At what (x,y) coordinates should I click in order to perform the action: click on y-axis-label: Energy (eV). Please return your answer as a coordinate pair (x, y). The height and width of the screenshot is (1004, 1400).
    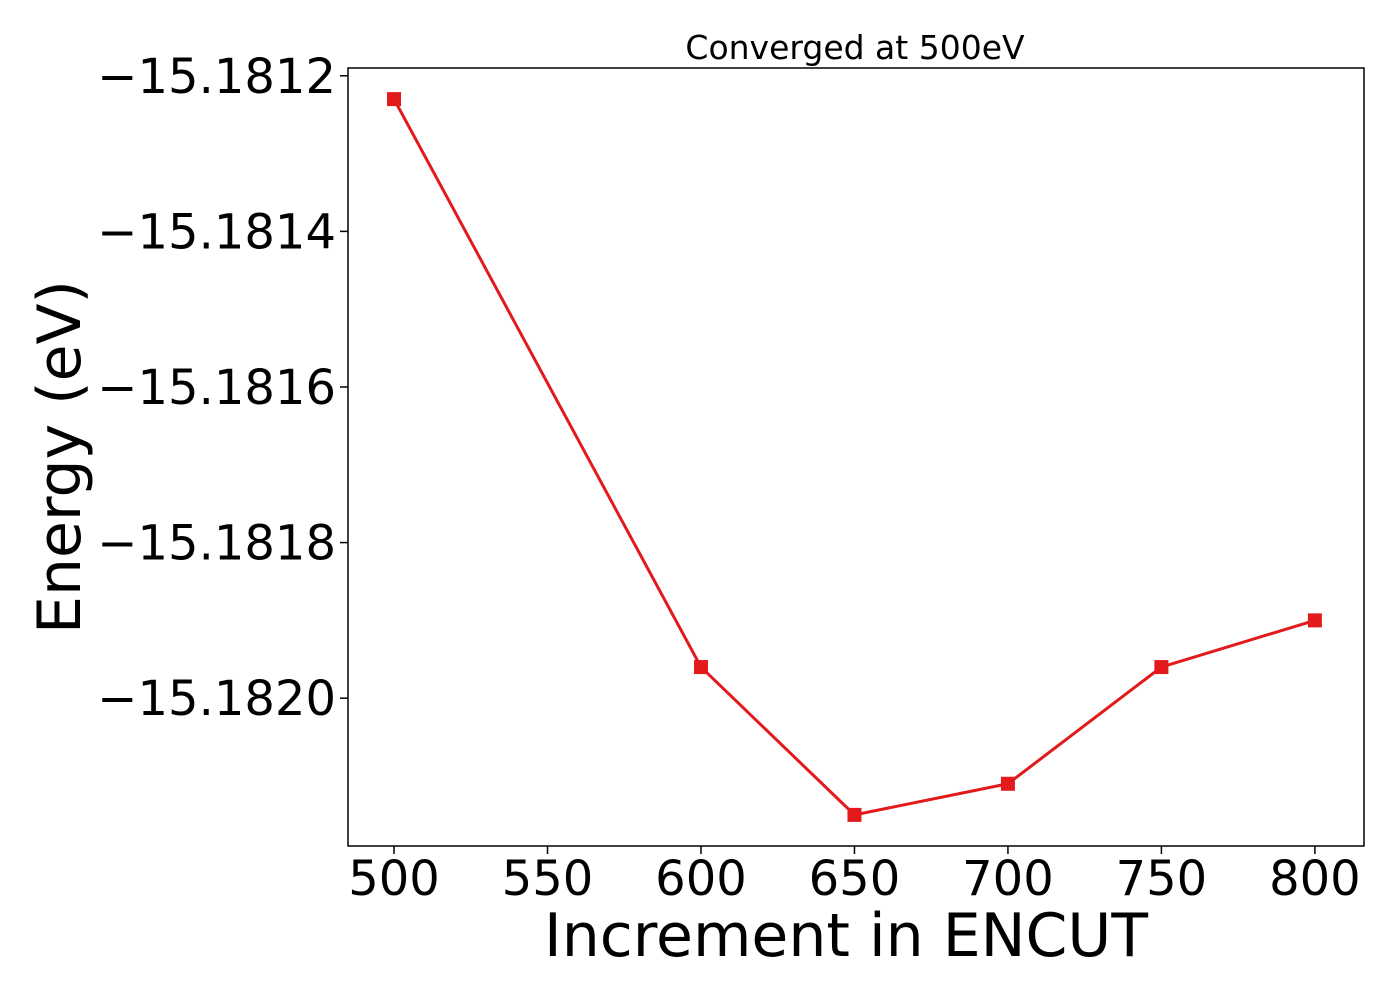
    Looking at the image, I should click on (60, 457).